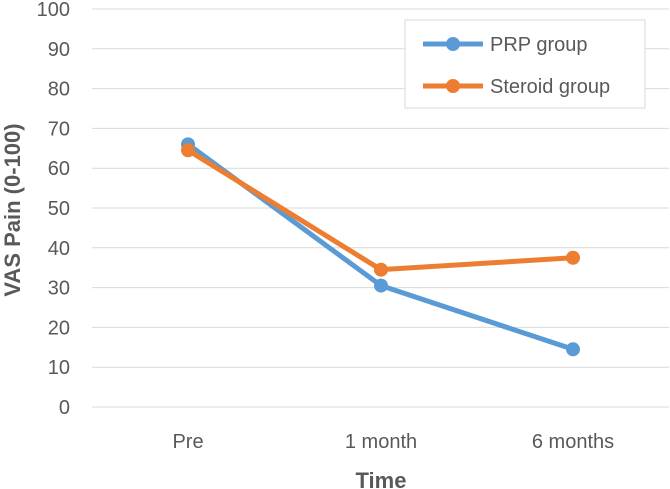 The image size is (670, 489). Describe the element at coordinates (453, 44) in the screenshot. I see `legend-marker-prp` at that location.